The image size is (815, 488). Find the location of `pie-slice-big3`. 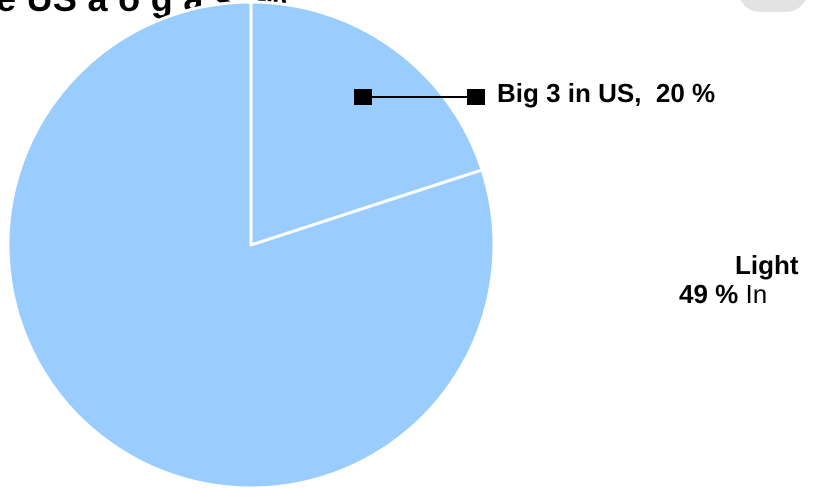

pie-slice-big3 is located at coordinates (366, 123).